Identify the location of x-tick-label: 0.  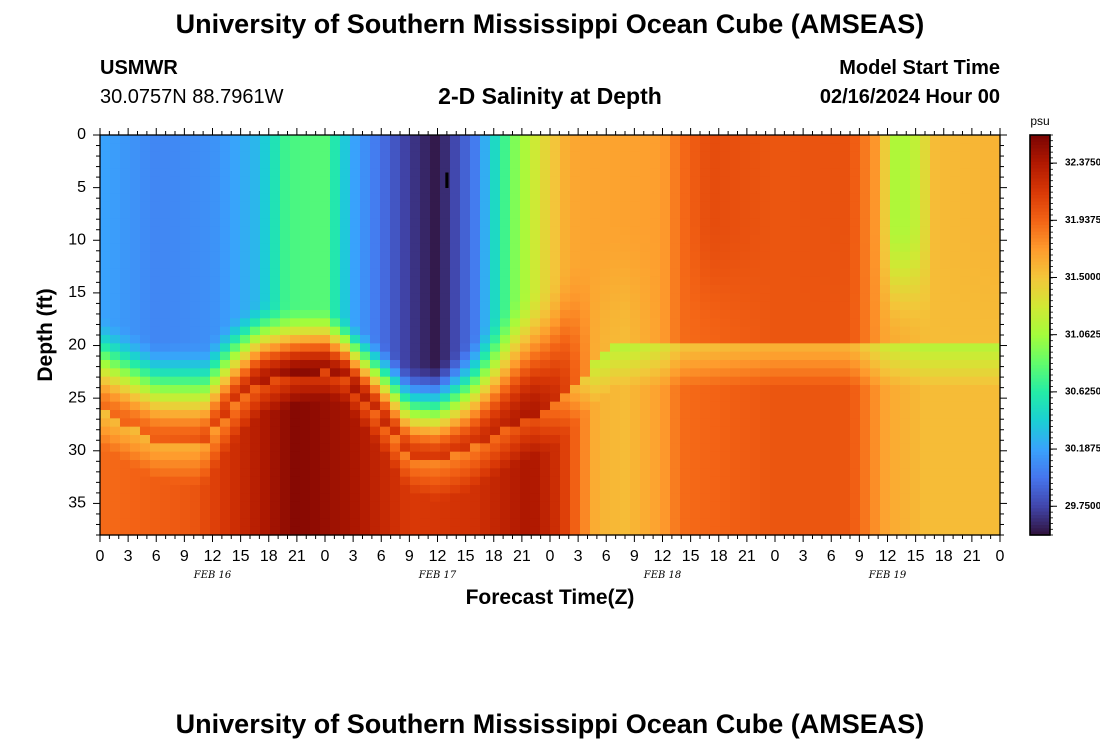
(550, 556).